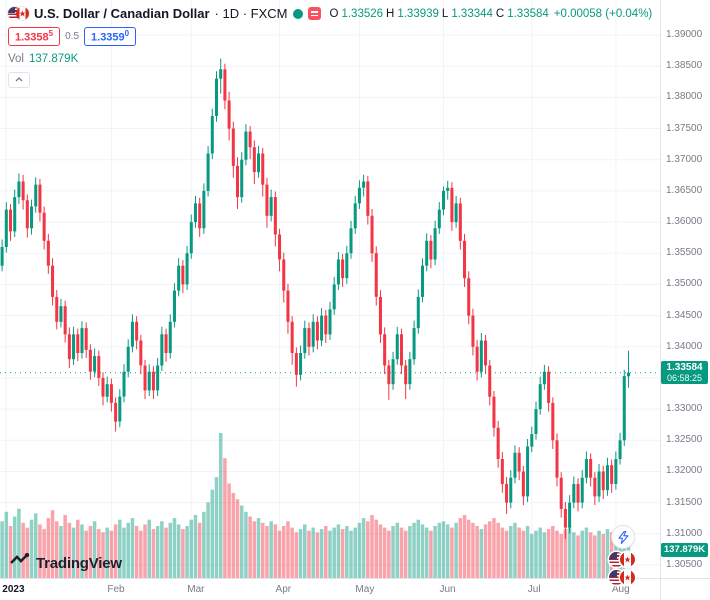 The image size is (710, 600). What do you see at coordinates (684, 222) in the screenshot?
I see `price-axis-label: 1.36000` at bounding box center [684, 222].